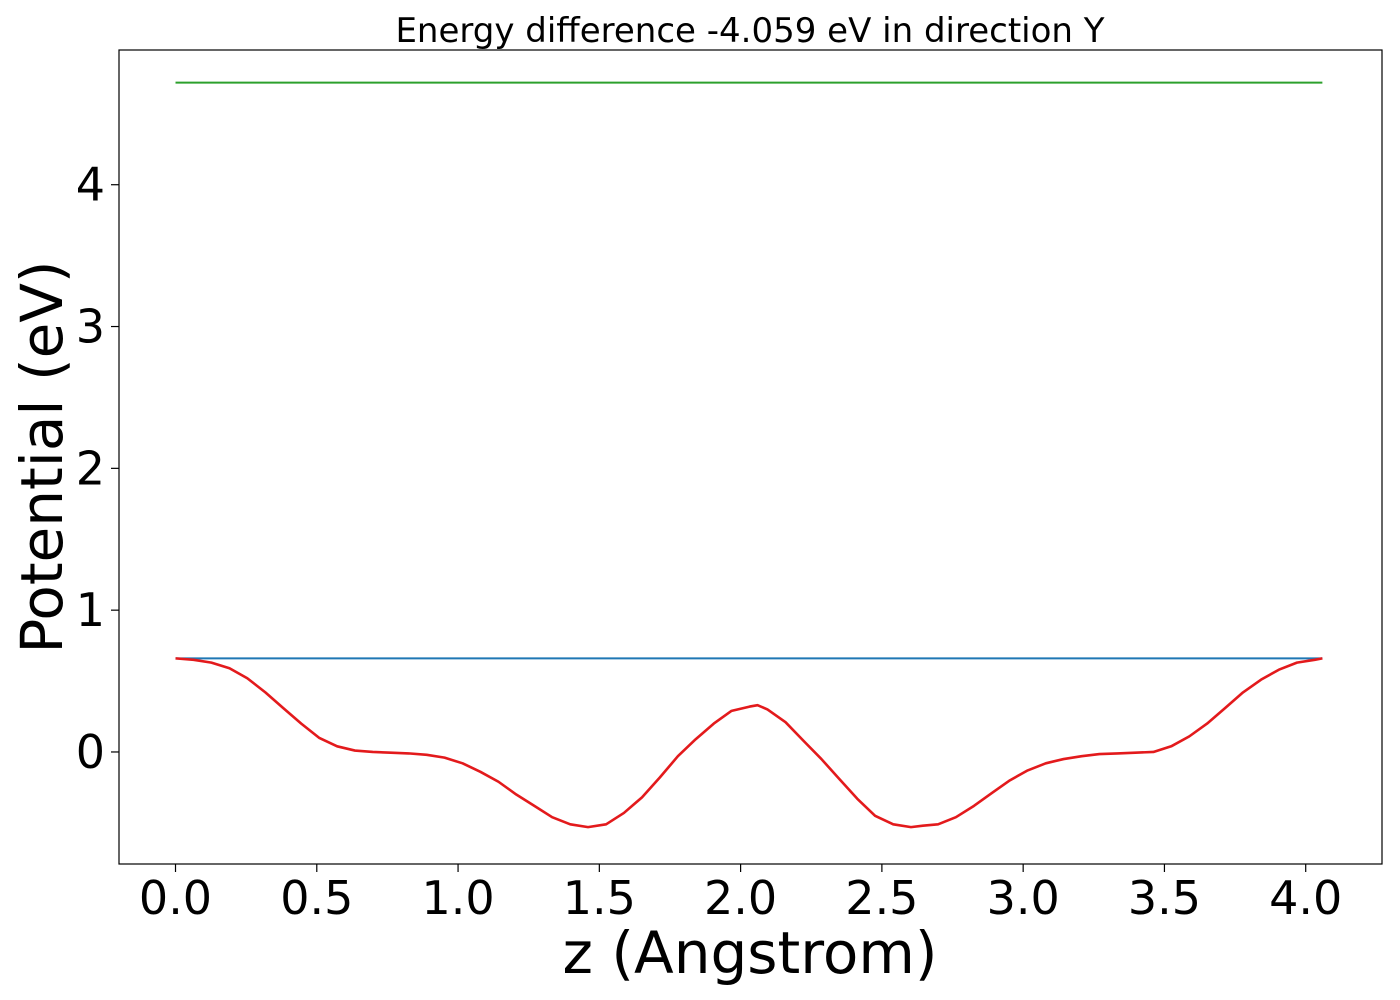 The width and height of the screenshot is (1400, 1000). Describe the element at coordinates (599, 898) in the screenshot. I see `x-tick-label: 1.5` at that location.